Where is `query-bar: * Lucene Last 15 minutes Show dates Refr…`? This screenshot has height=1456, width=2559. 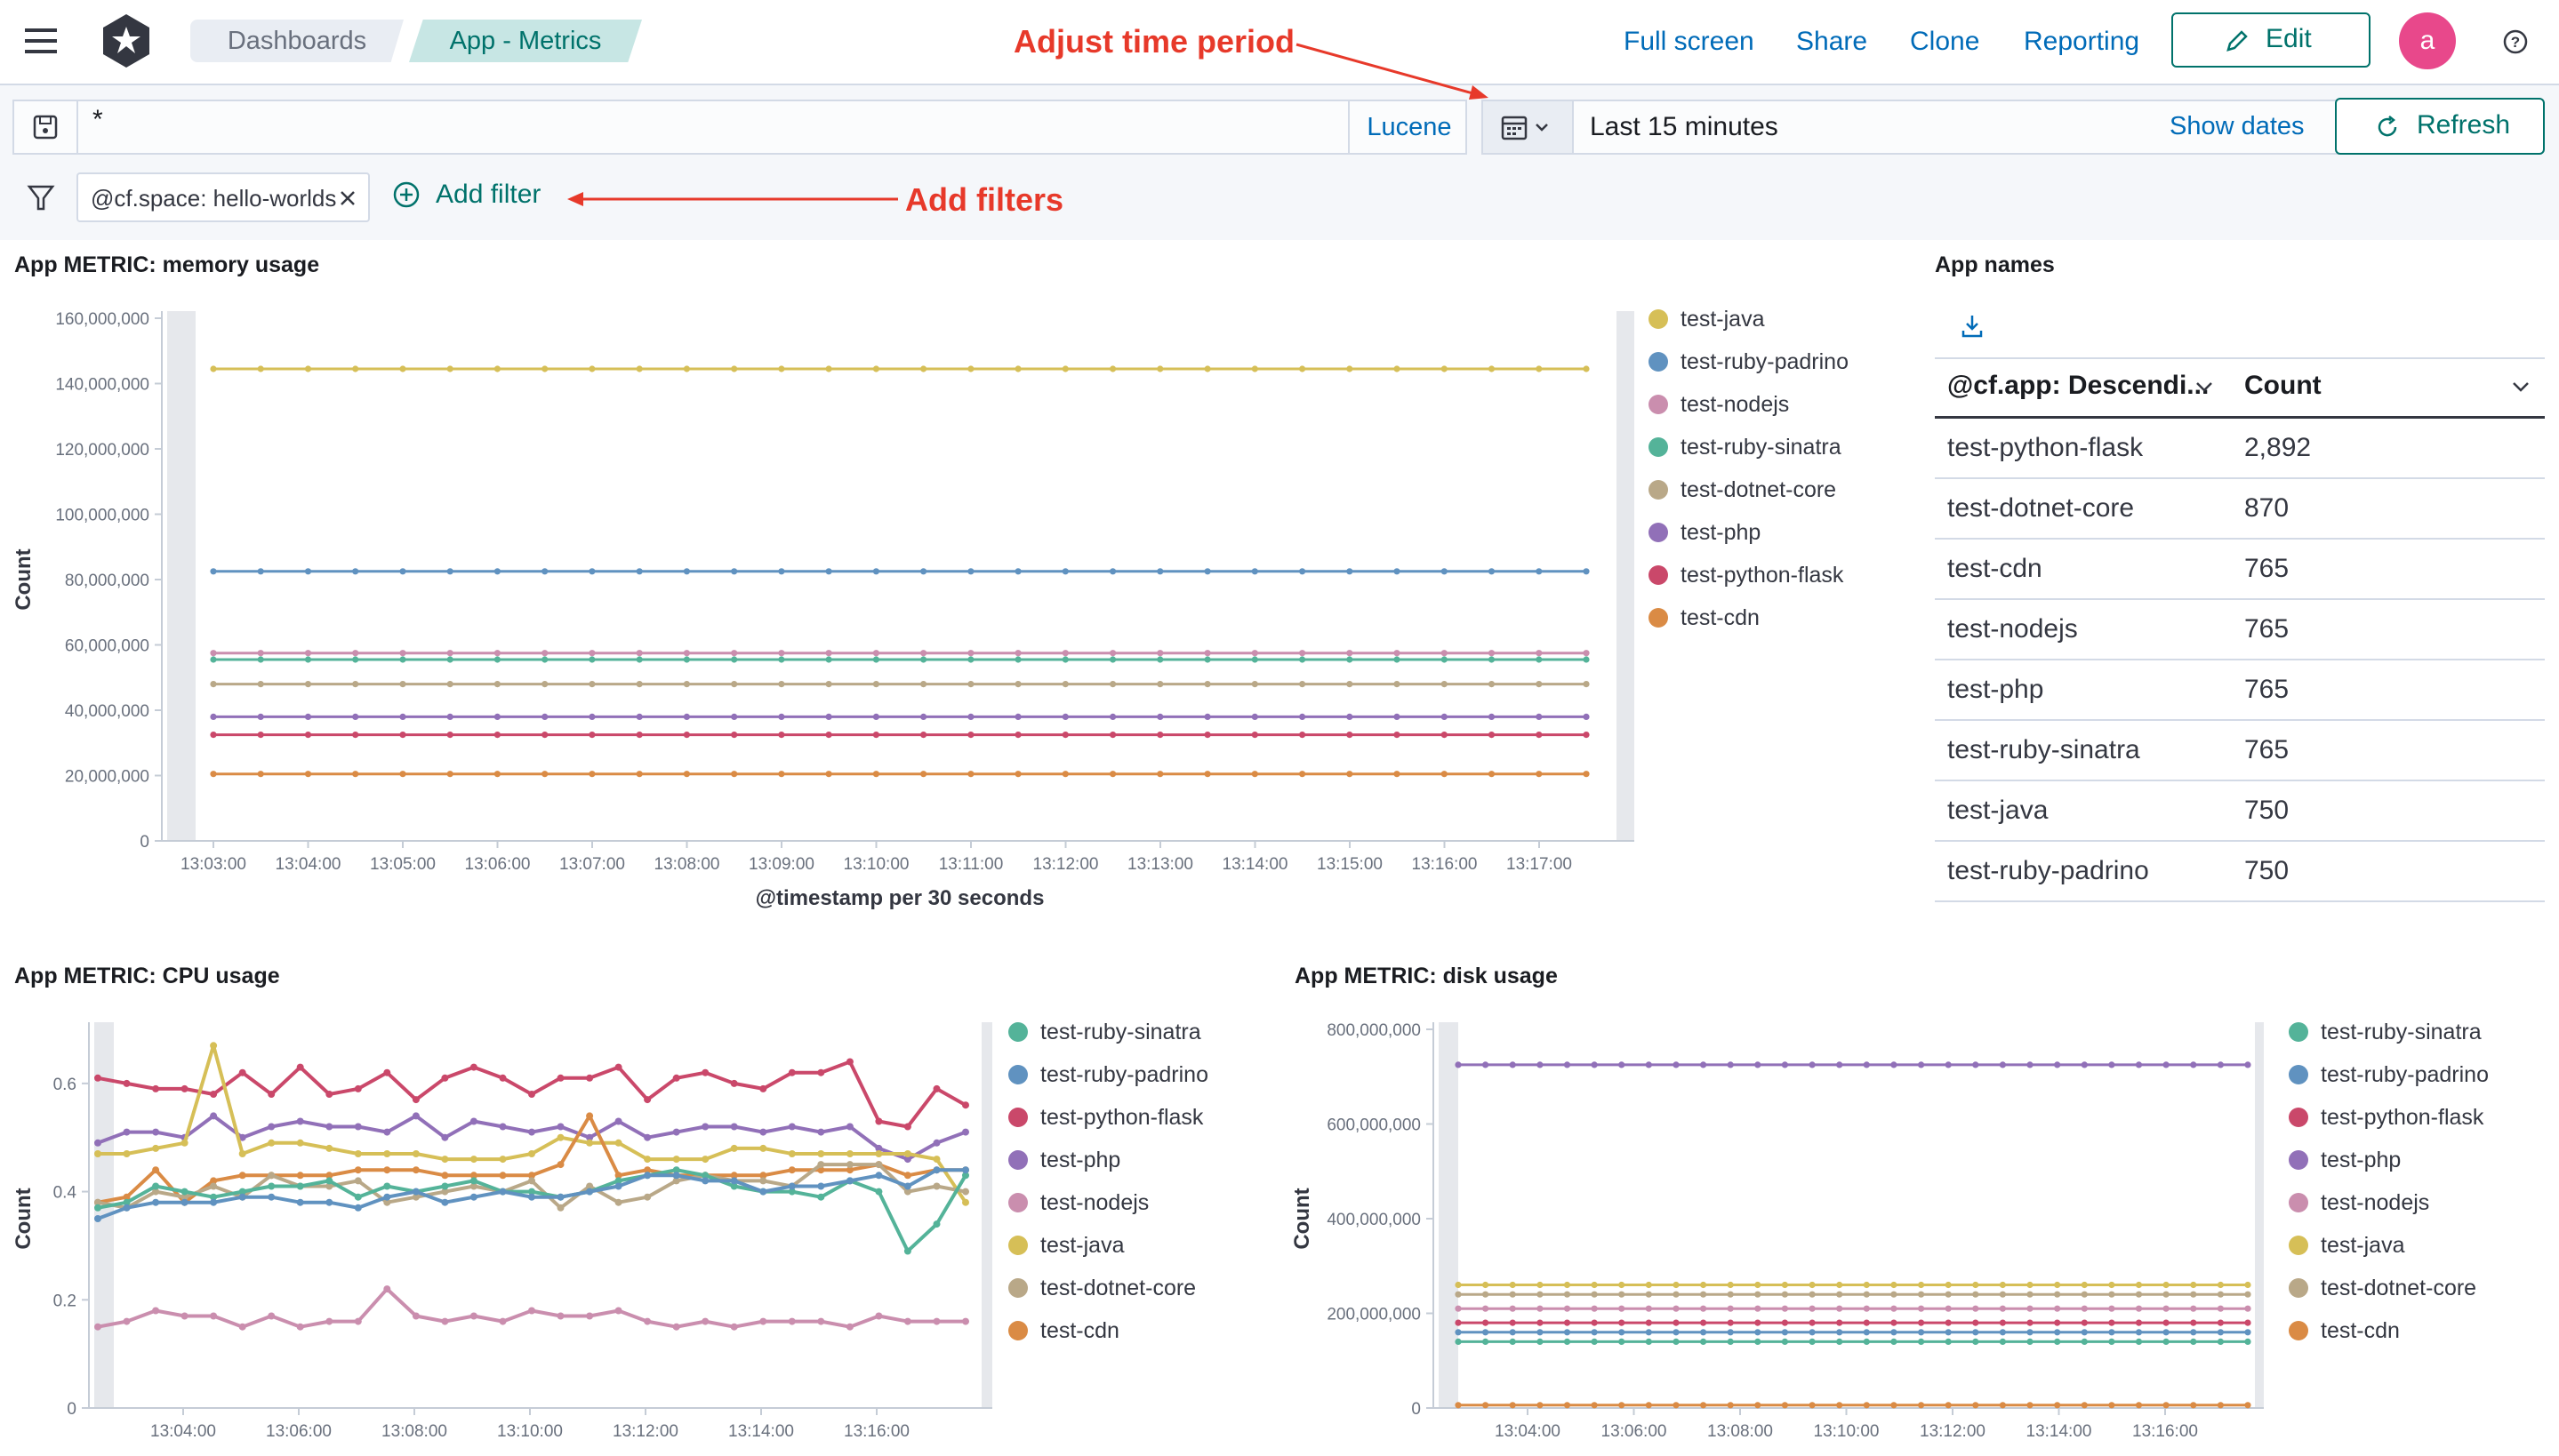 query-bar: * Lucene Last 15 minutes Show dates Refr… is located at coordinates (1279, 125).